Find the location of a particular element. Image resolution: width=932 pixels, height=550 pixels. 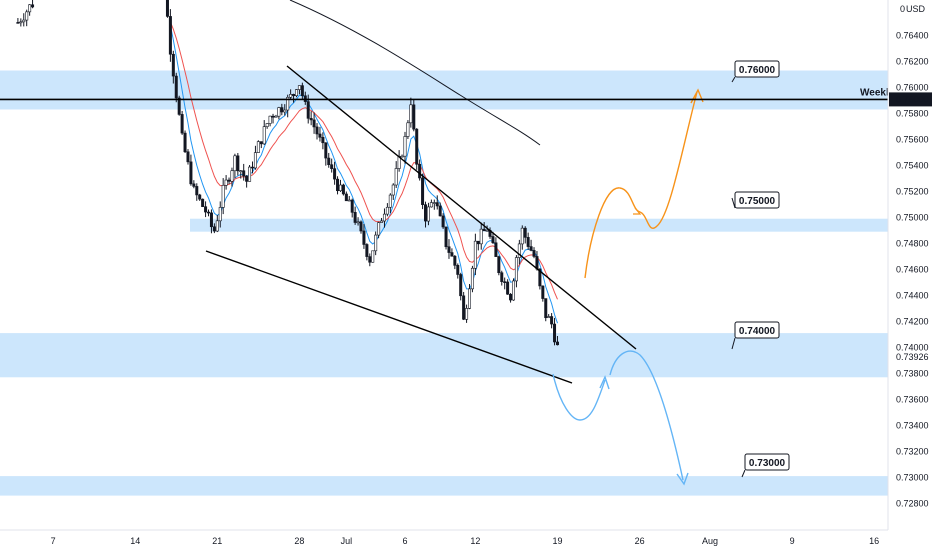

y-tick-label: 0.75600 is located at coordinates (912, 139).